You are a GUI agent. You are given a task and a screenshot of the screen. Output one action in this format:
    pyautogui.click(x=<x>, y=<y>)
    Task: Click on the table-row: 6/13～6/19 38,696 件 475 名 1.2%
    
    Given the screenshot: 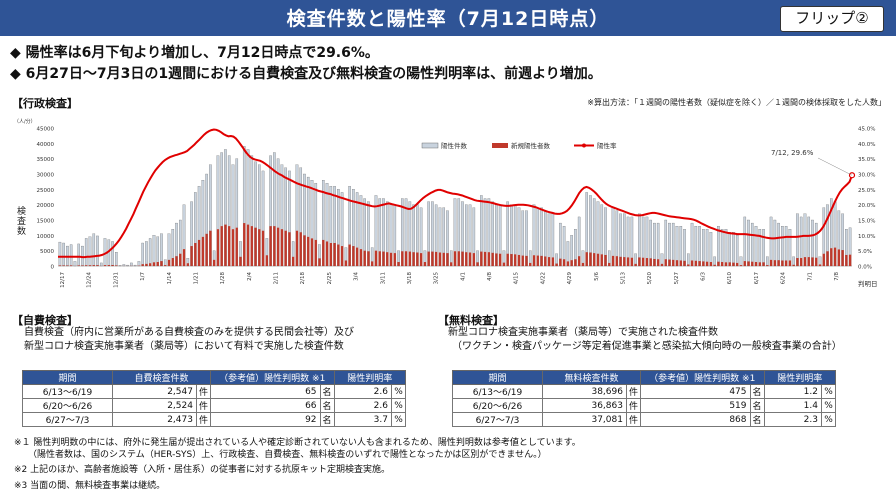 What is the action you would take?
    pyautogui.click(x=644, y=391)
    